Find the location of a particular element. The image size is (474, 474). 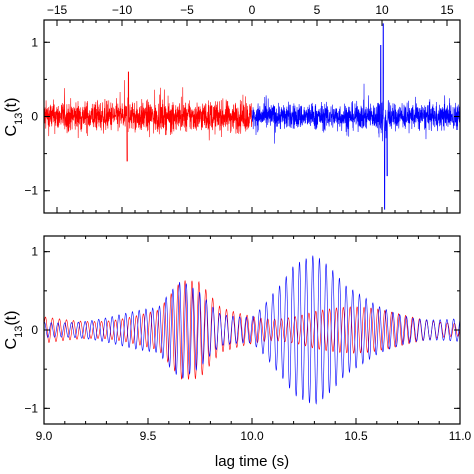

top-xtick-label: −5 is located at coordinates (187, 10).